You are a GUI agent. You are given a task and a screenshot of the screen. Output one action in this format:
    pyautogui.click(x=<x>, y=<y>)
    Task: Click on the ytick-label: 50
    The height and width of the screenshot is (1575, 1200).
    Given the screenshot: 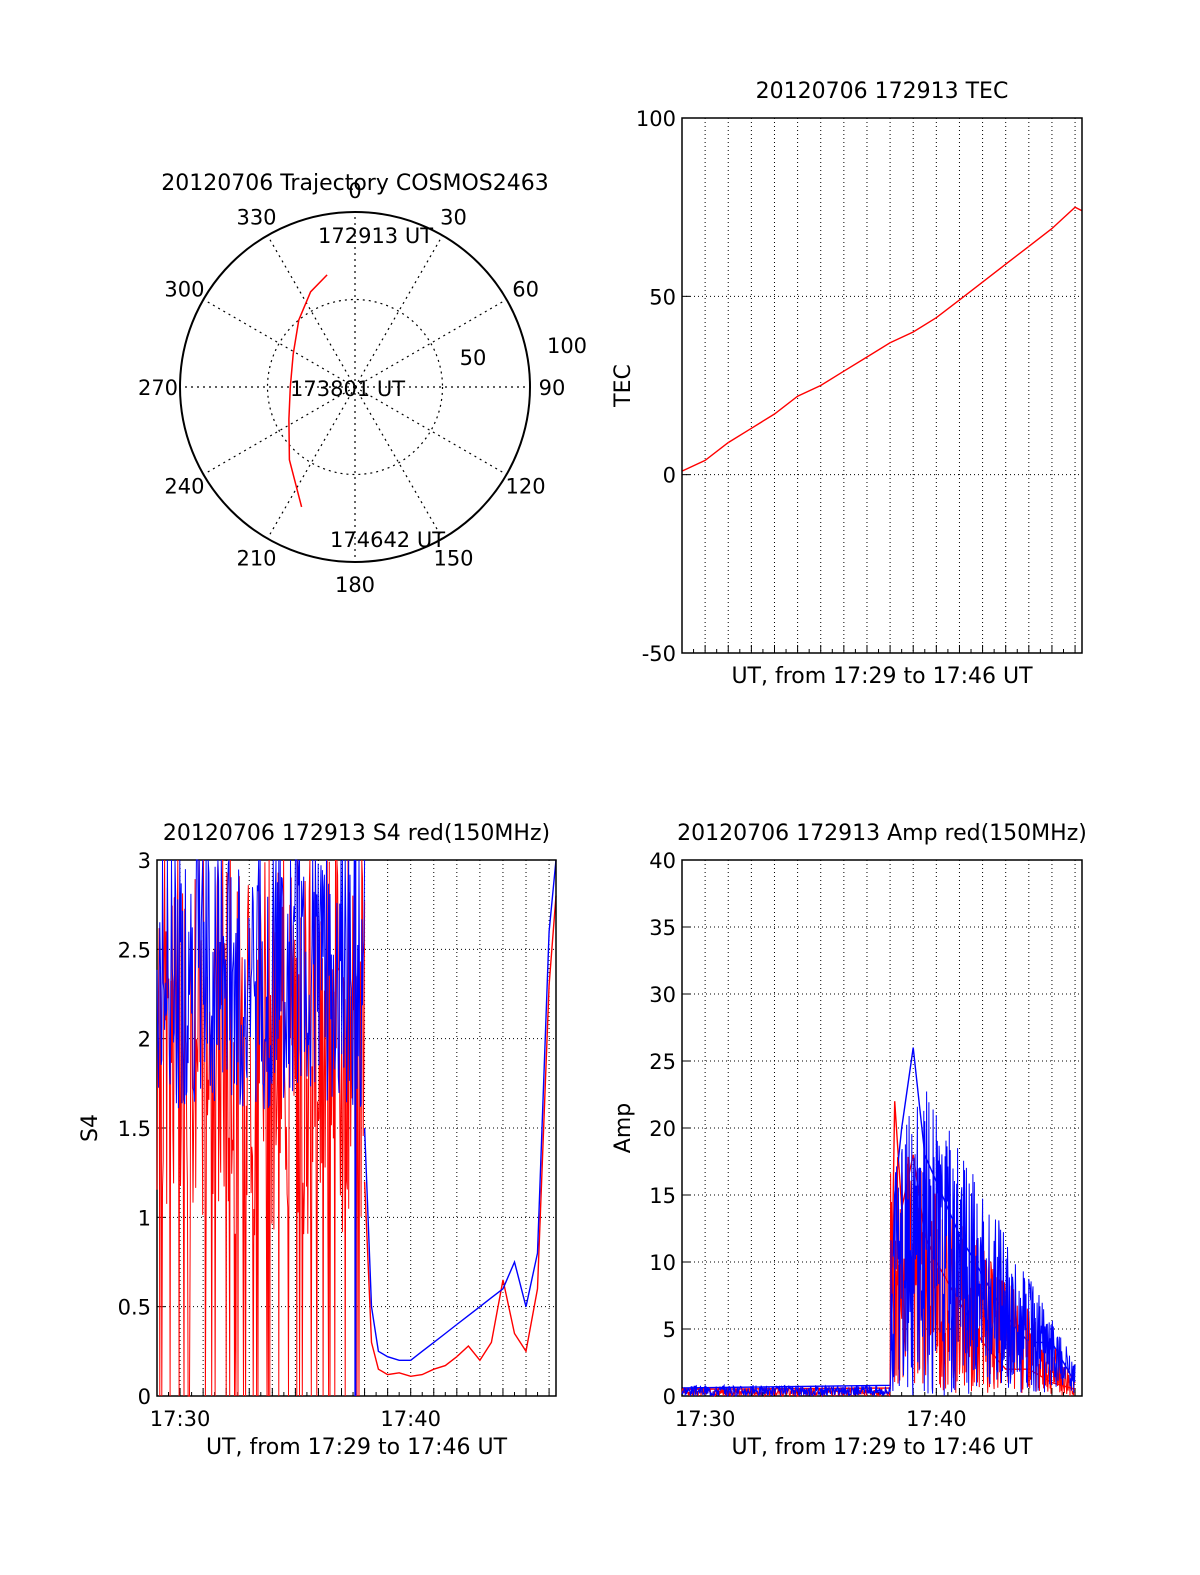 What is the action you would take?
    pyautogui.click(x=662, y=297)
    